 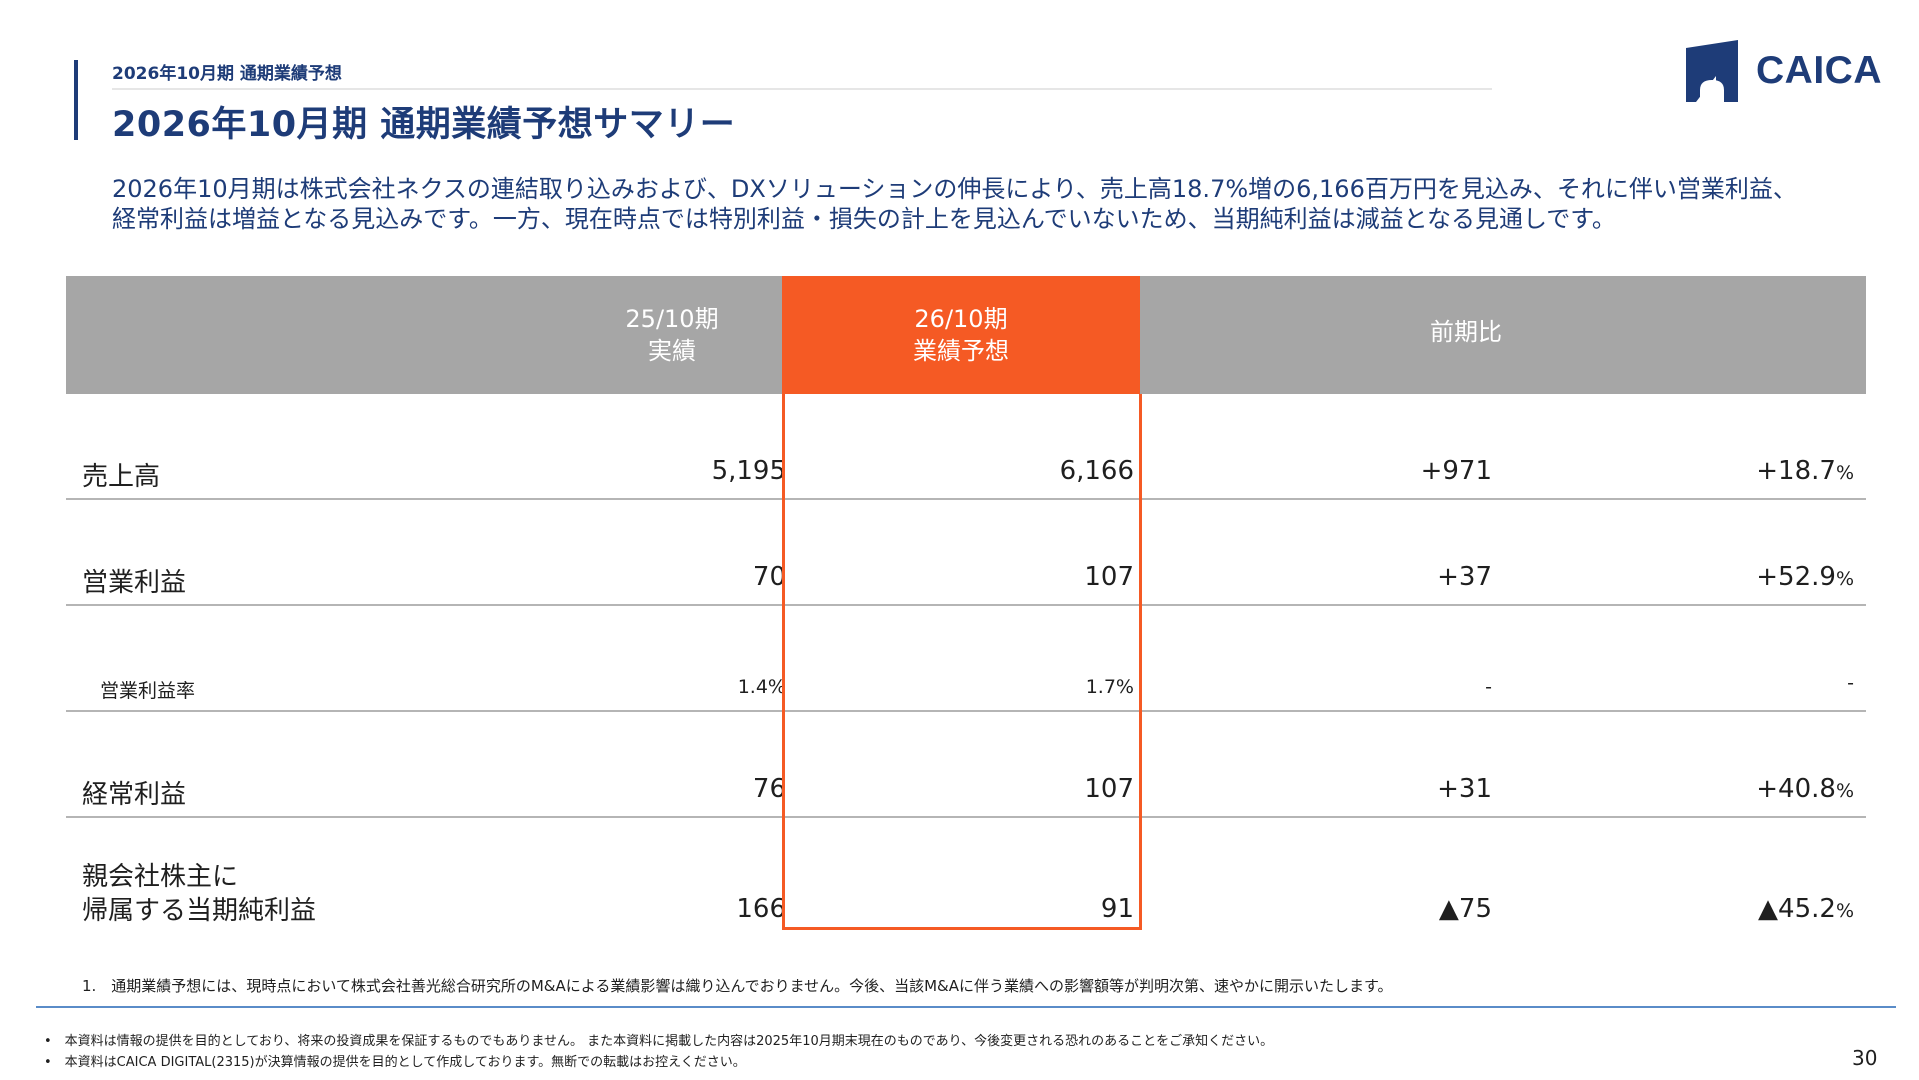 What do you see at coordinates (227, 74) in the screenshot?
I see `breadcrumb: 2026年10月期 通期業績予想` at bounding box center [227, 74].